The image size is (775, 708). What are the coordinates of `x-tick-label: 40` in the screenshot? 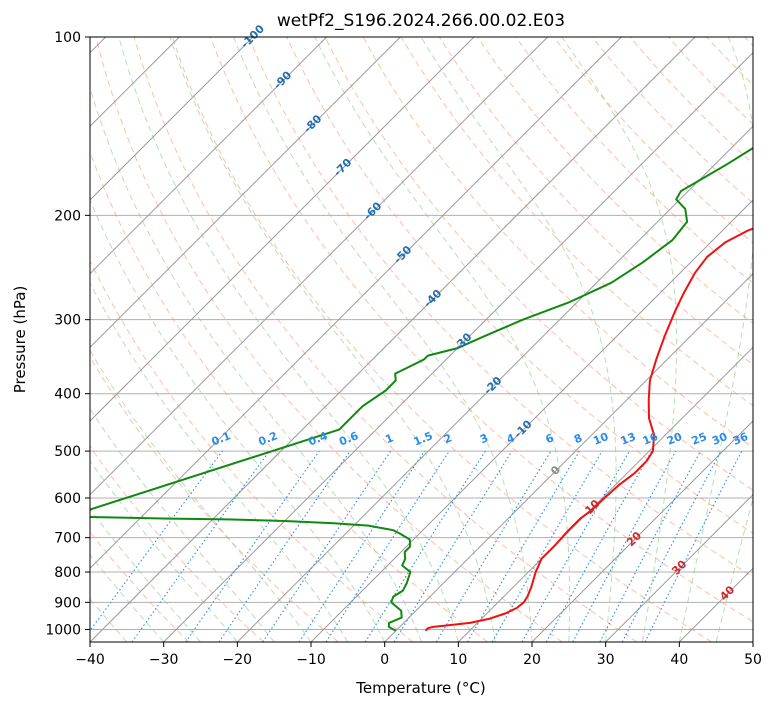 It's located at (679, 660).